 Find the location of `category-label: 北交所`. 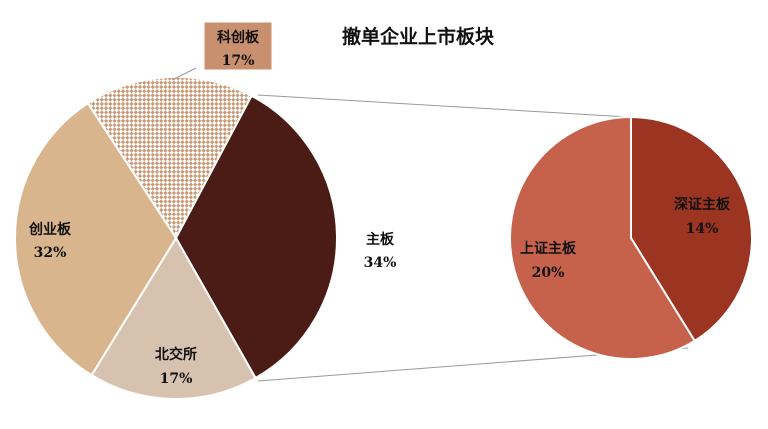

category-label: 北交所 is located at coordinates (176, 354).